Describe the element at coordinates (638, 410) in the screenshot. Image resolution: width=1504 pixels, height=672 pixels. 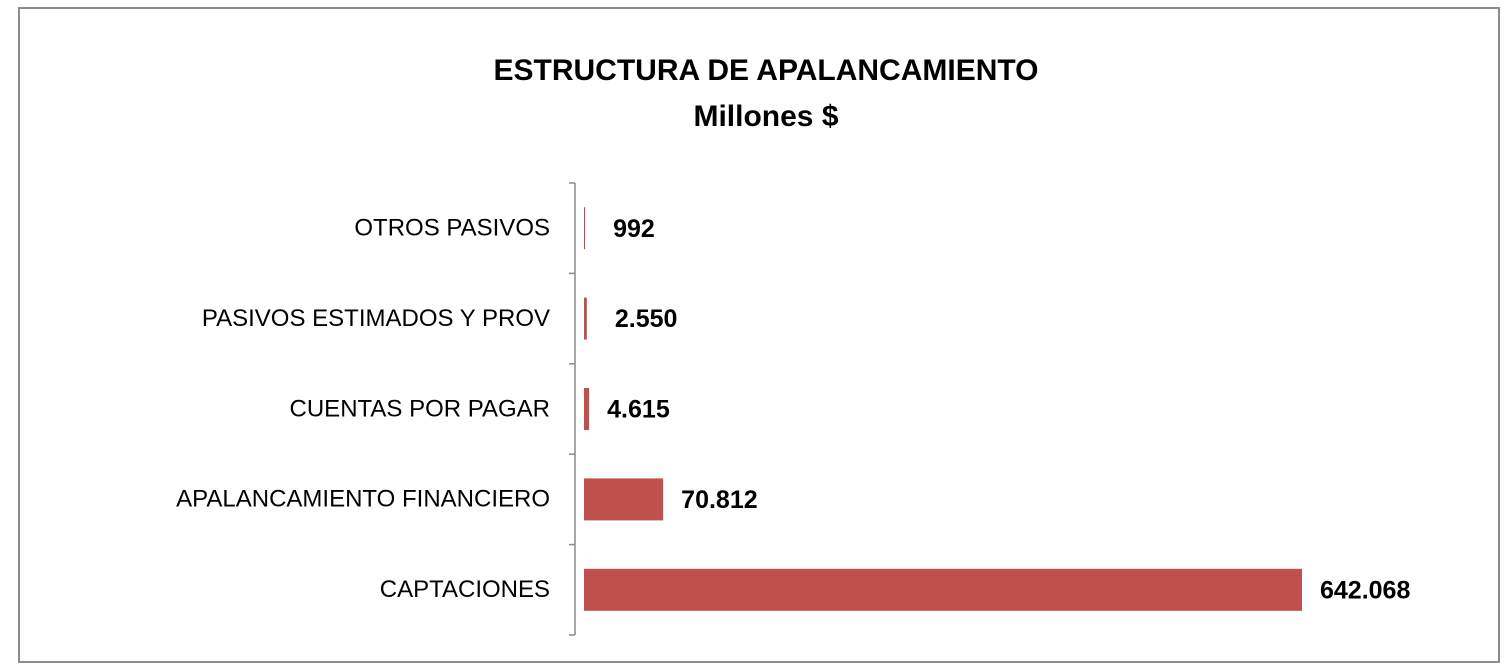
I see `value-label: 4.615` at that location.